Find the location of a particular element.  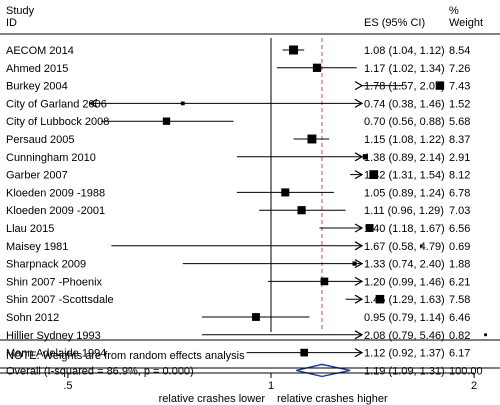

overall-diamond is located at coordinates (323, 370).